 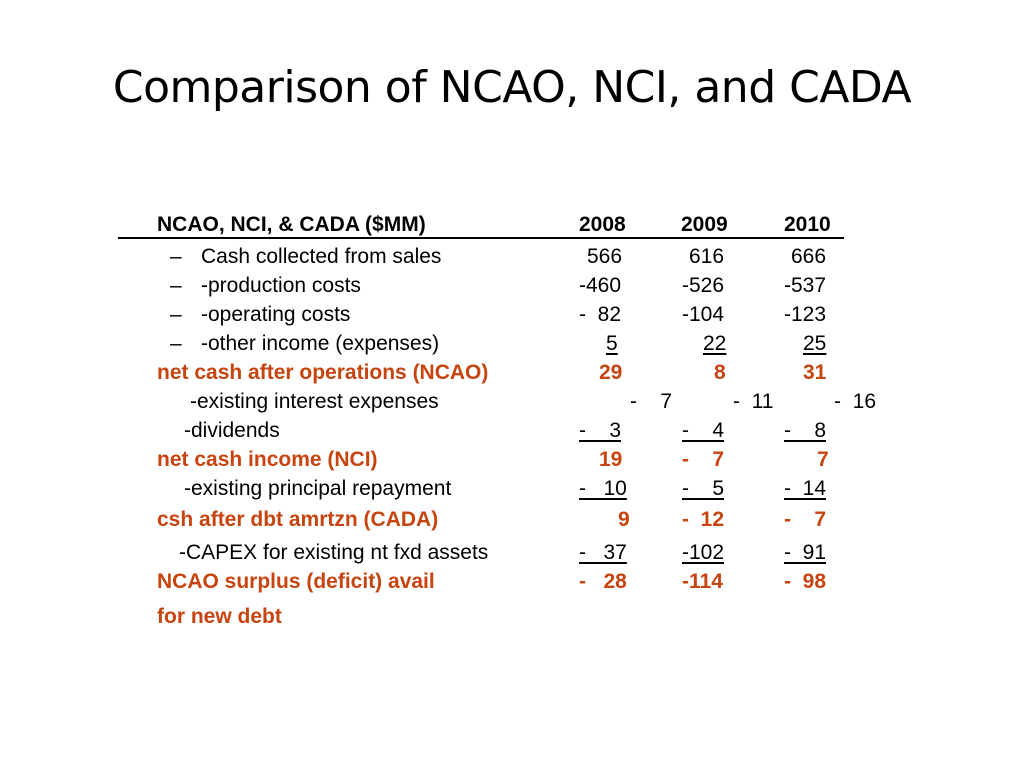 What do you see at coordinates (703, 285) in the screenshot?
I see `value-2009: -526` at bounding box center [703, 285].